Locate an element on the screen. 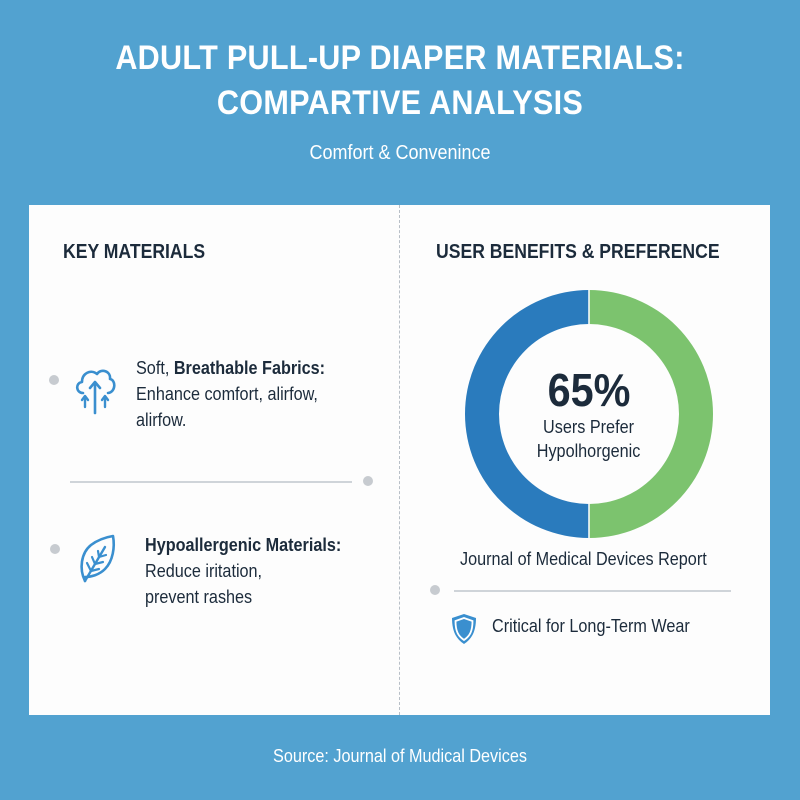 The width and height of the screenshot is (800, 800). item-description-line: prevent rashes is located at coordinates (199, 597).